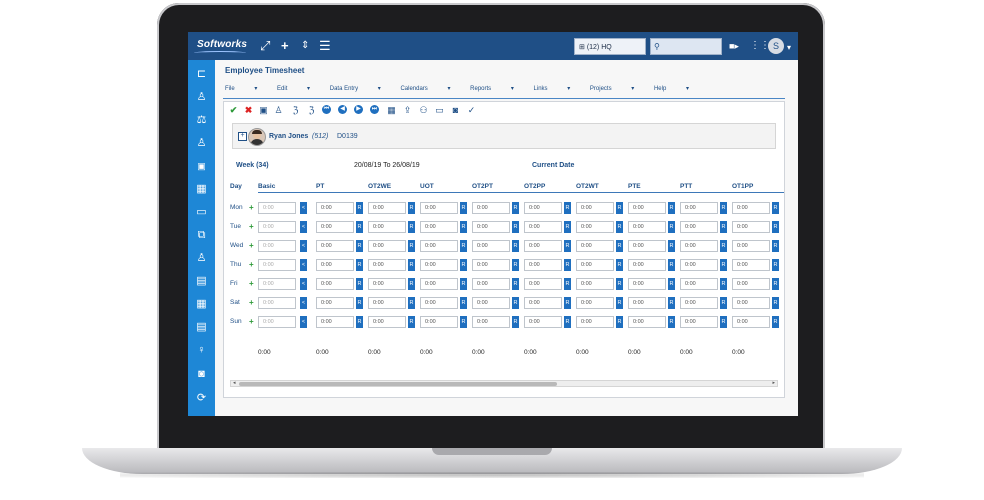  Describe the element at coordinates (423, 110) in the screenshot. I see `network-icon: ⚇` at that location.